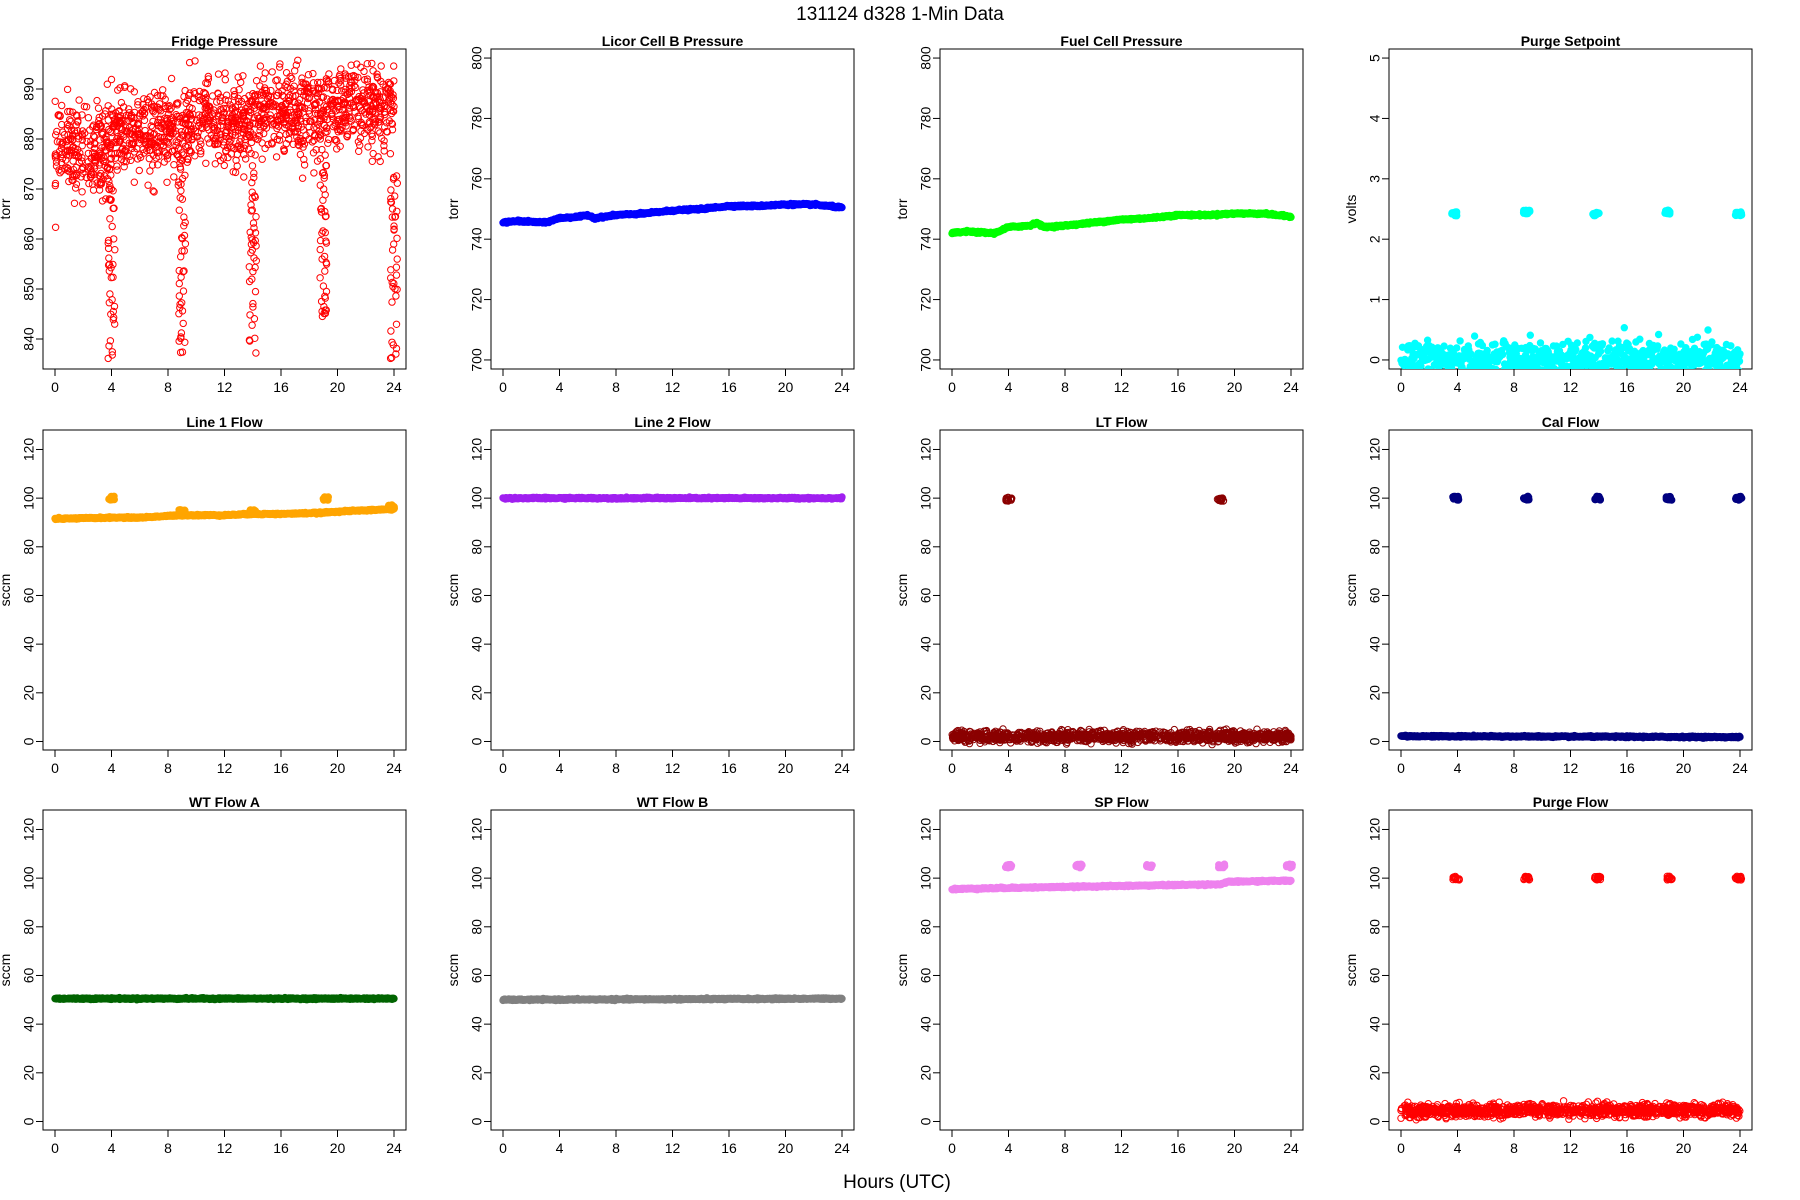 The width and height of the screenshot is (1800, 1200). What do you see at coordinates (1571, 294) in the screenshot?
I see `data-points` at bounding box center [1571, 294].